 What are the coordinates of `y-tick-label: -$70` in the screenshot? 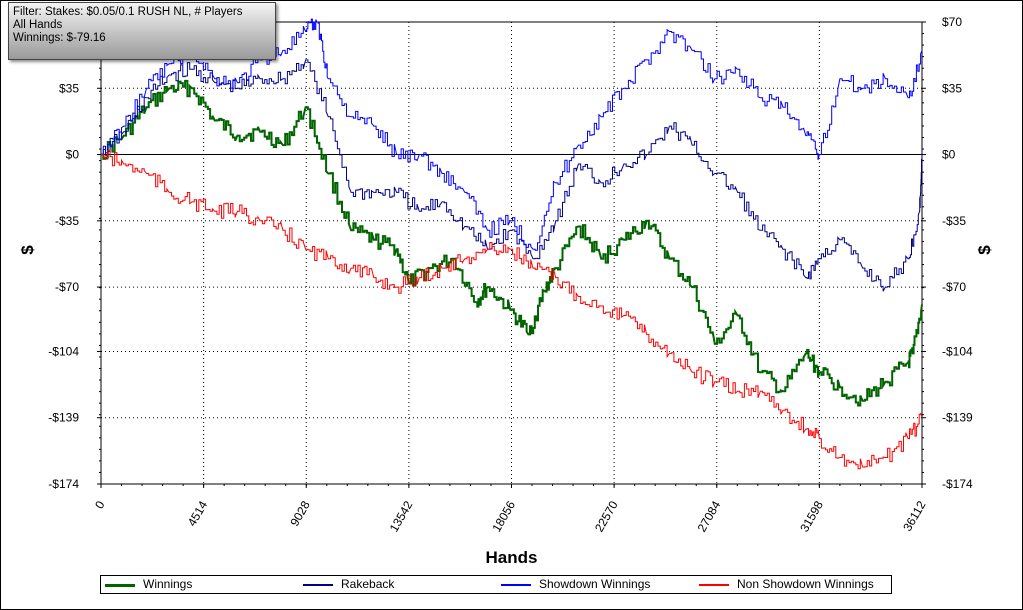 It's located at (67, 287).